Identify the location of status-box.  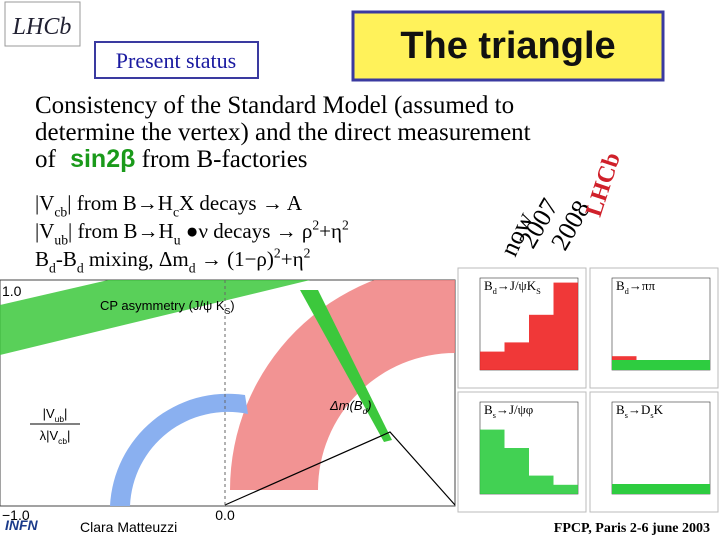
(176, 60).